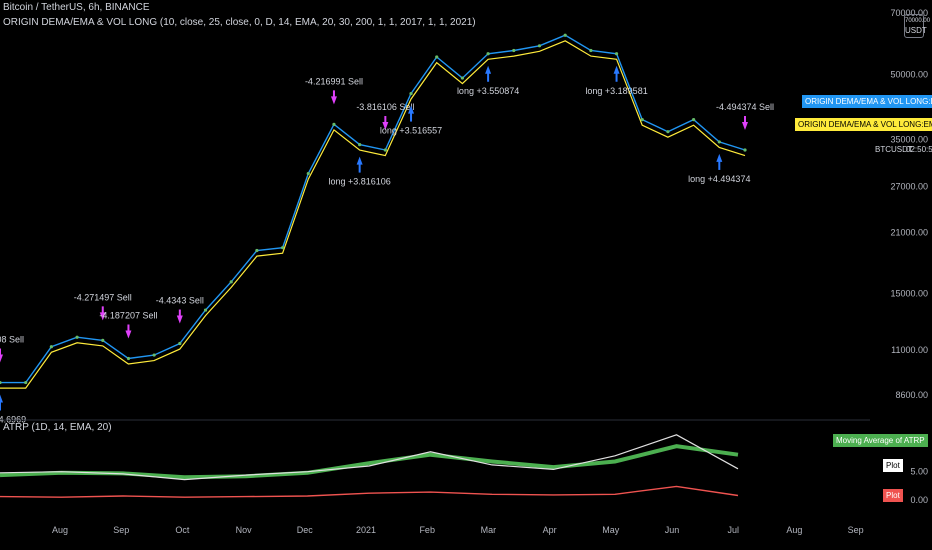 The height and width of the screenshot is (550, 932). I want to click on atrp-pane, so click(369, 466).